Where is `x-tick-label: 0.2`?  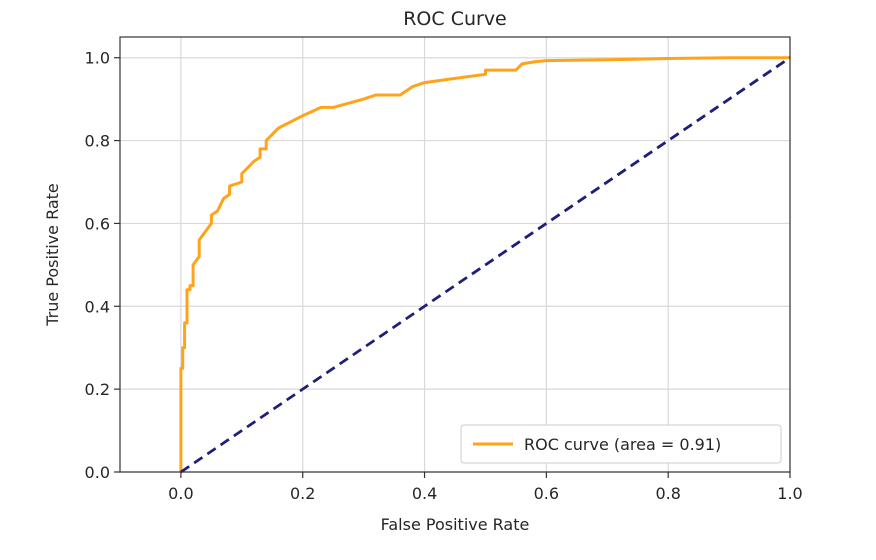
x-tick-label: 0.2 is located at coordinates (302, 493).